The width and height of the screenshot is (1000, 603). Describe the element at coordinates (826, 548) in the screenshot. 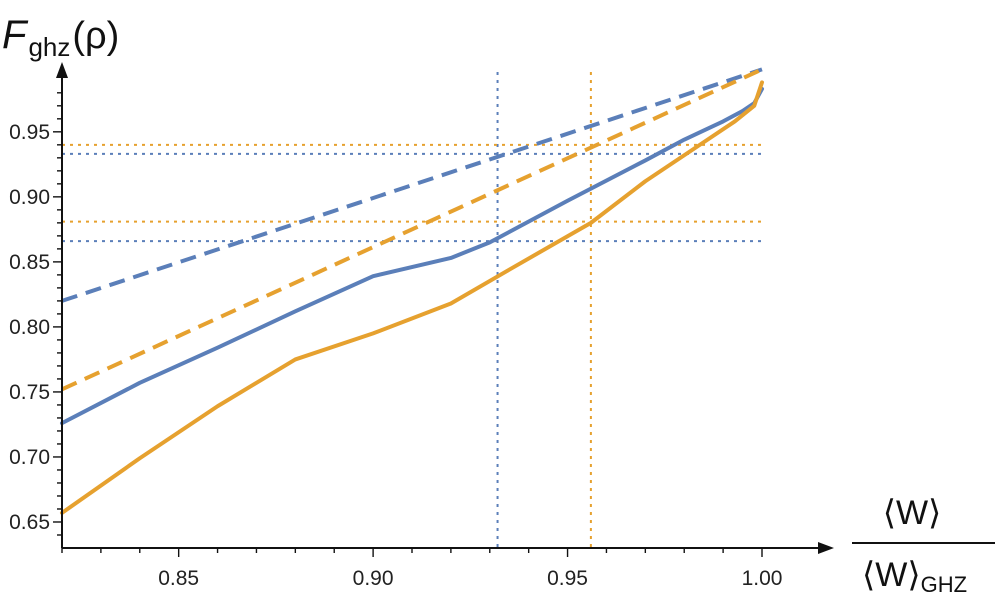

I see `x-axis-arrow-icon` at that location.